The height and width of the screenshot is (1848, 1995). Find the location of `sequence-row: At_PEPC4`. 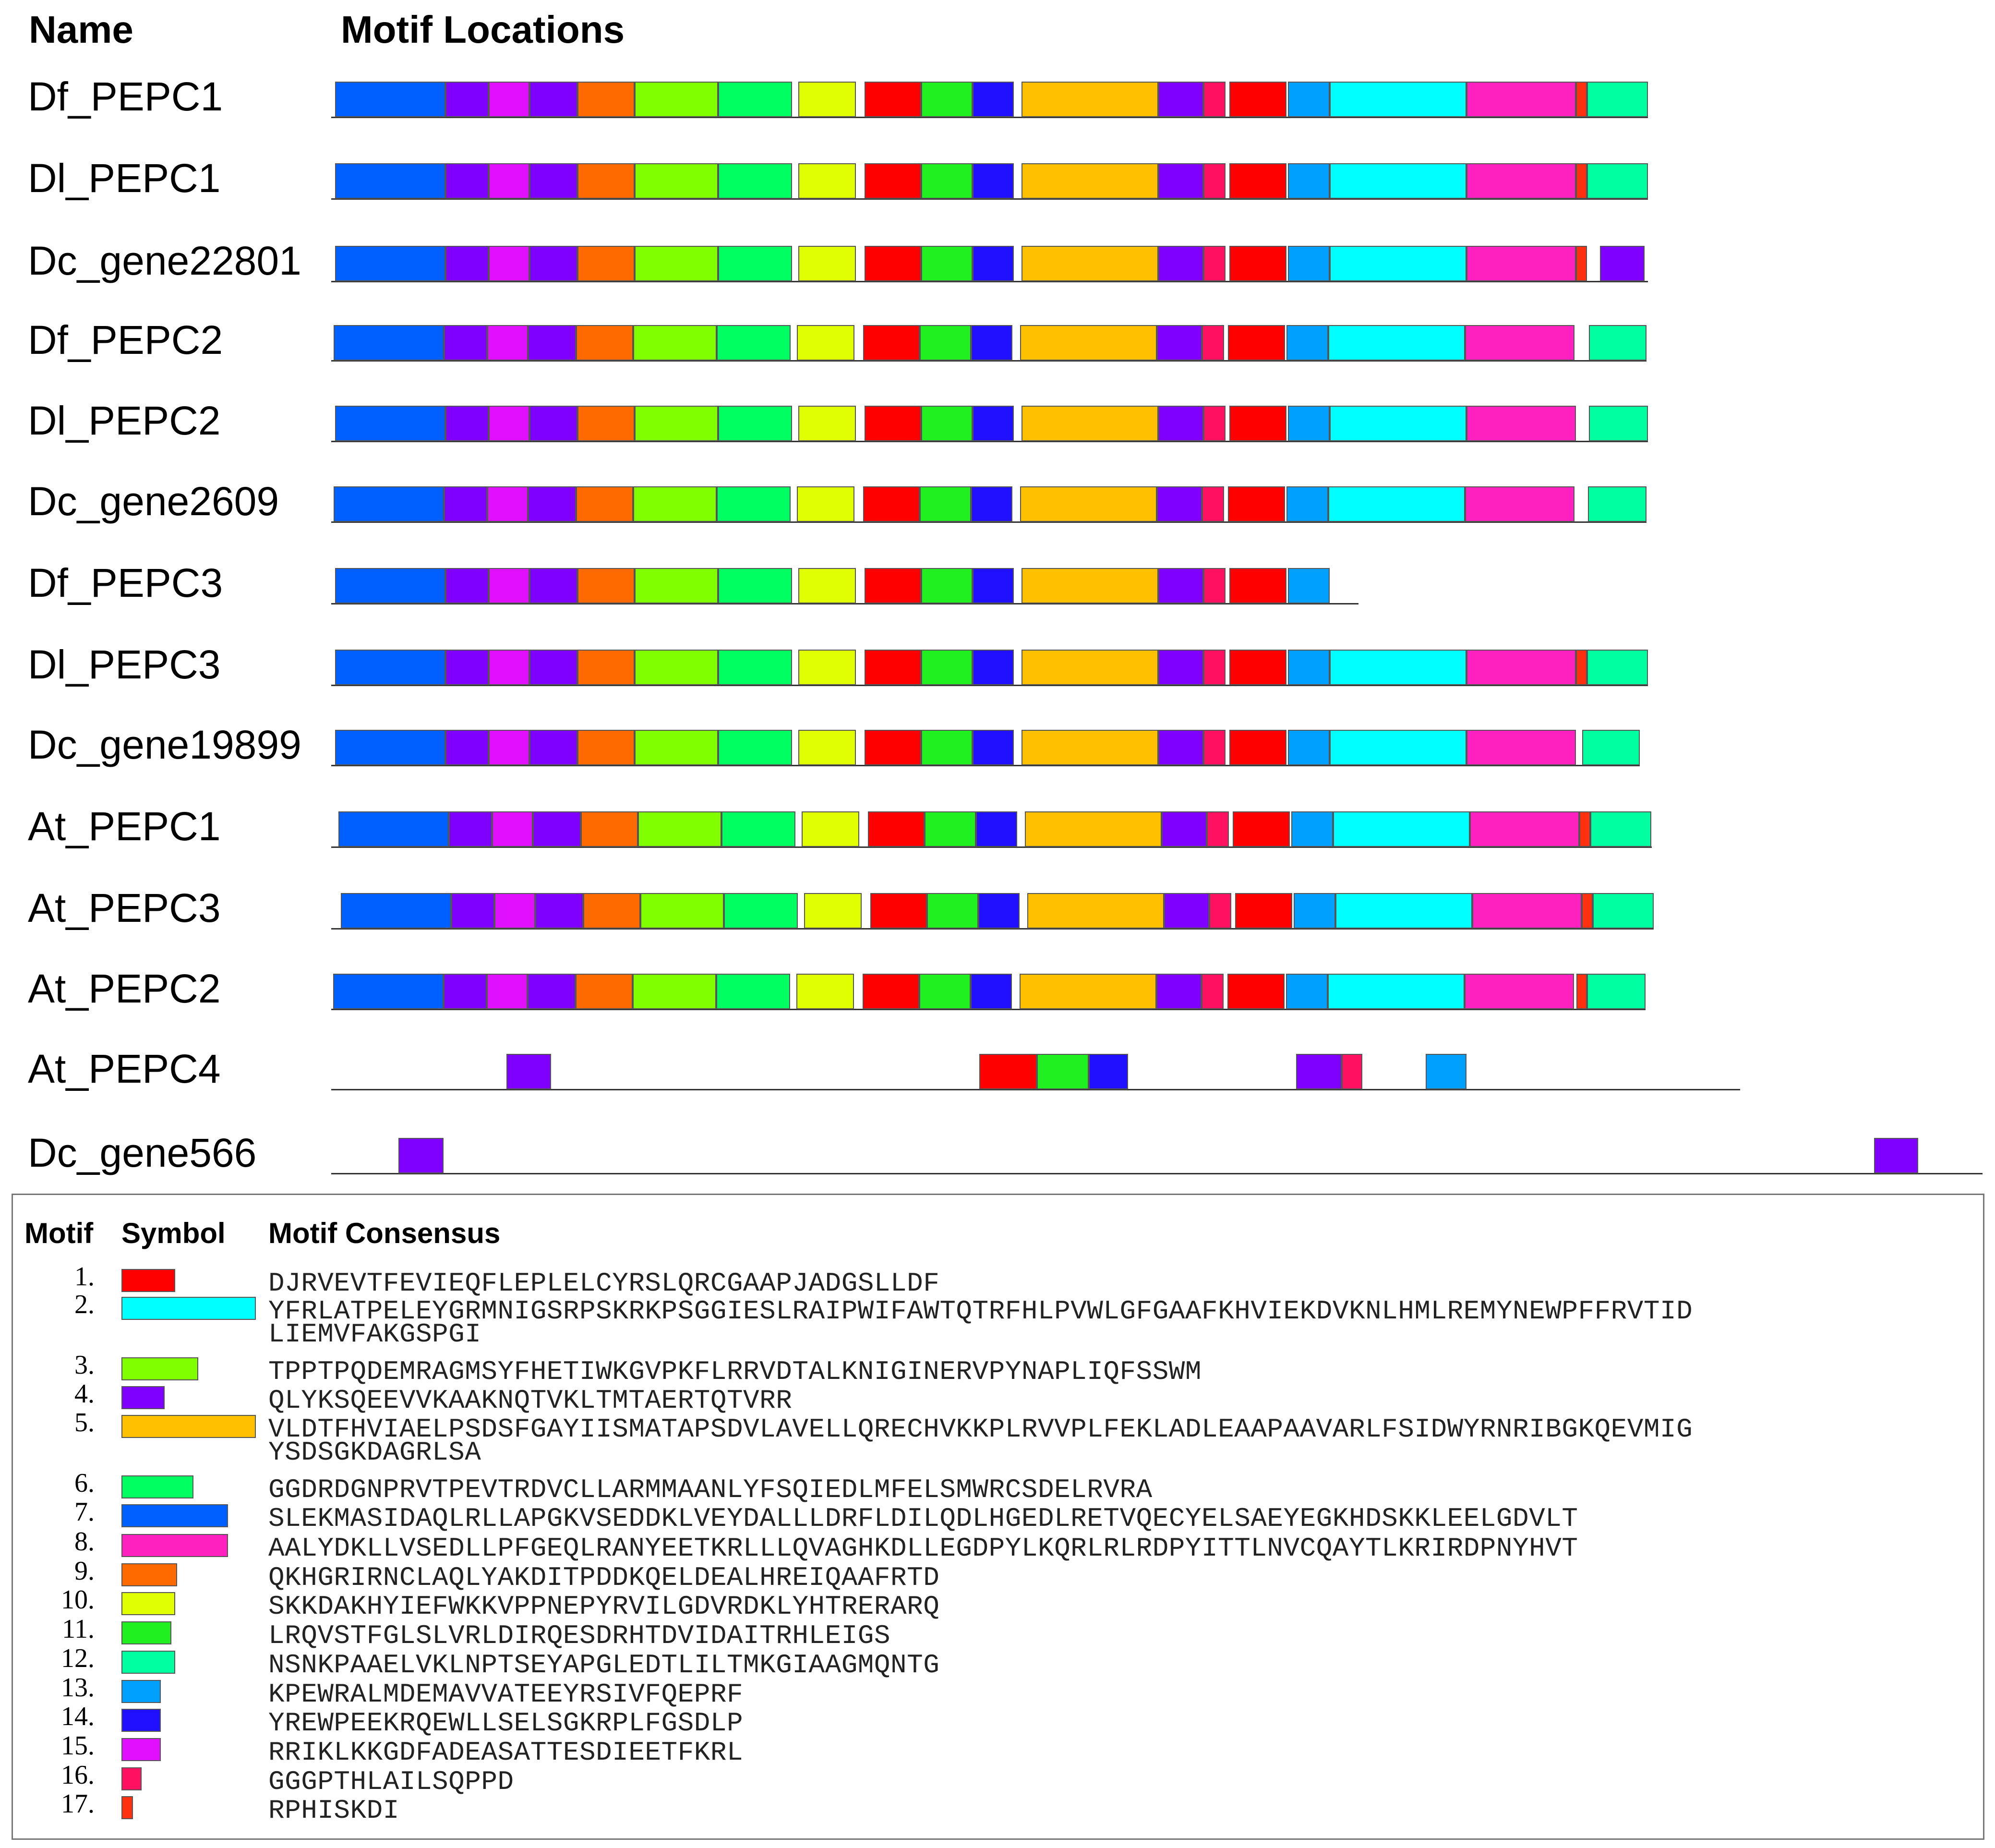

sequence-row: At_PEPC4 is located at coordinates (997, 1070).